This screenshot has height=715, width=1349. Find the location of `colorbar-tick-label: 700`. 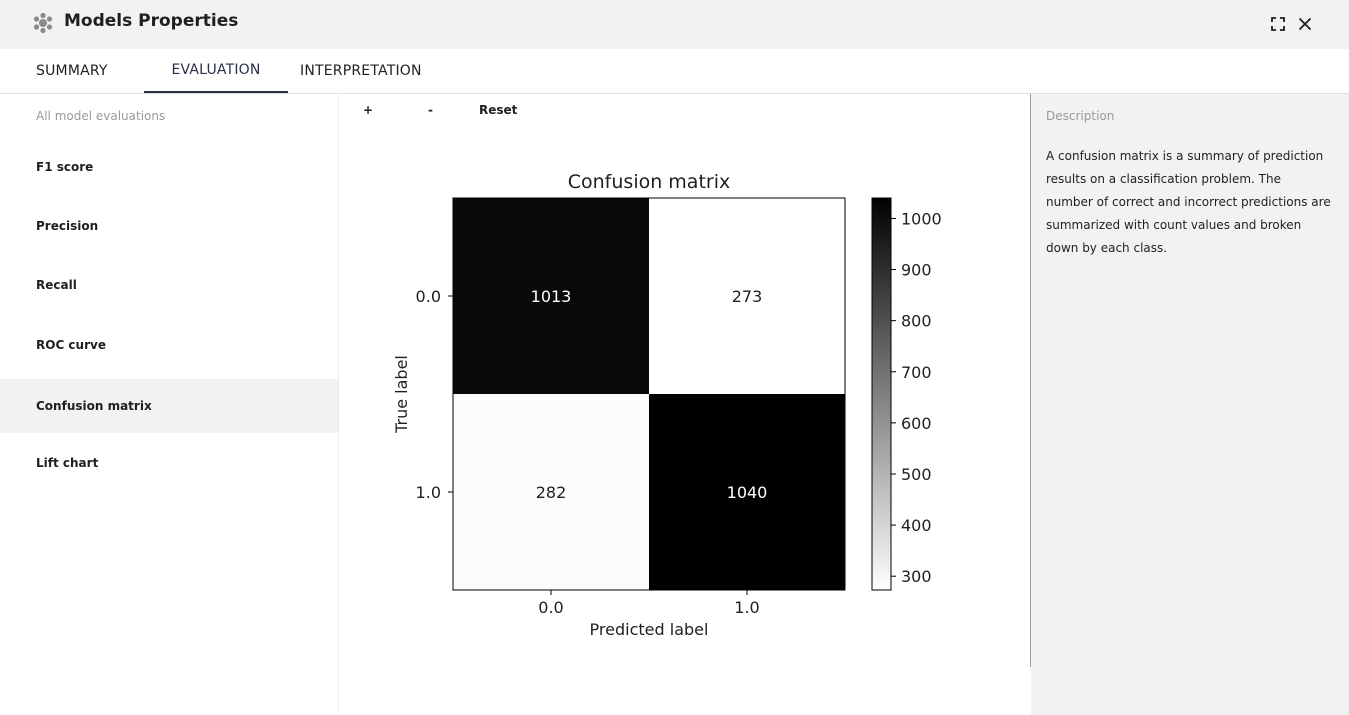

colorbar-tick-label: 700 is located at coordinates (916, 372).